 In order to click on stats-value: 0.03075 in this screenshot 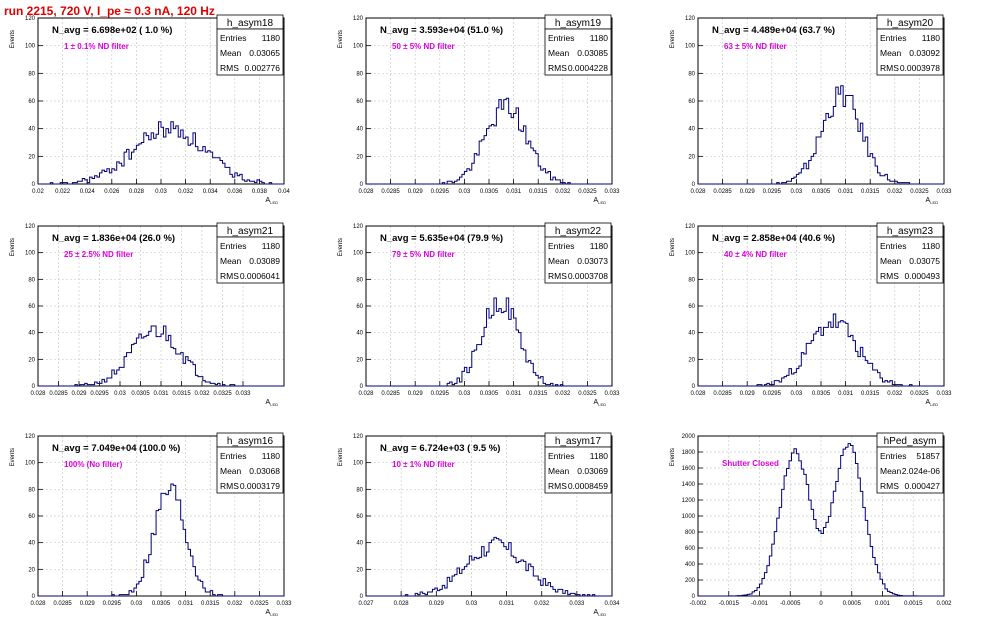, I will do `click(924, 261)`.